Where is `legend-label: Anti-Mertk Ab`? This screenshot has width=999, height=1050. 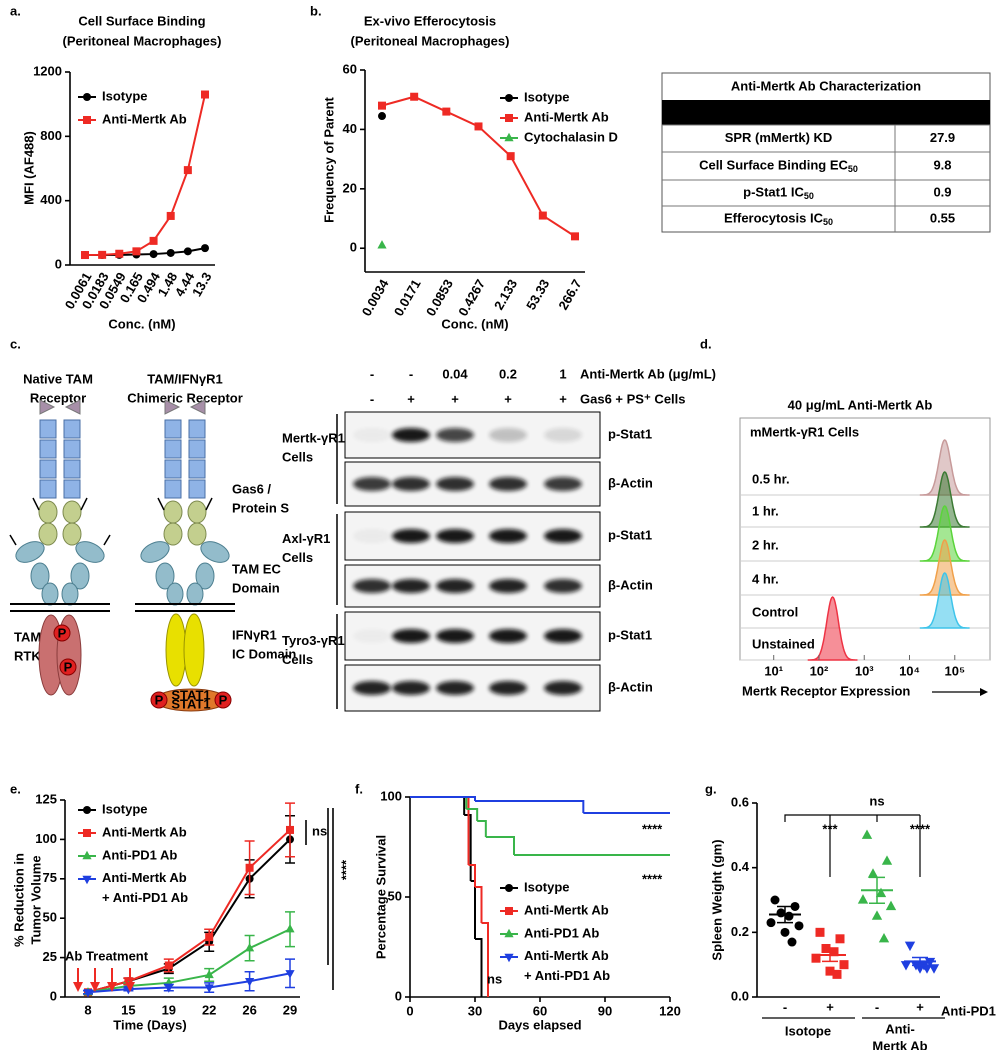 legend-label: Anti-Mertk Ab is located at coordinates (144, 831).